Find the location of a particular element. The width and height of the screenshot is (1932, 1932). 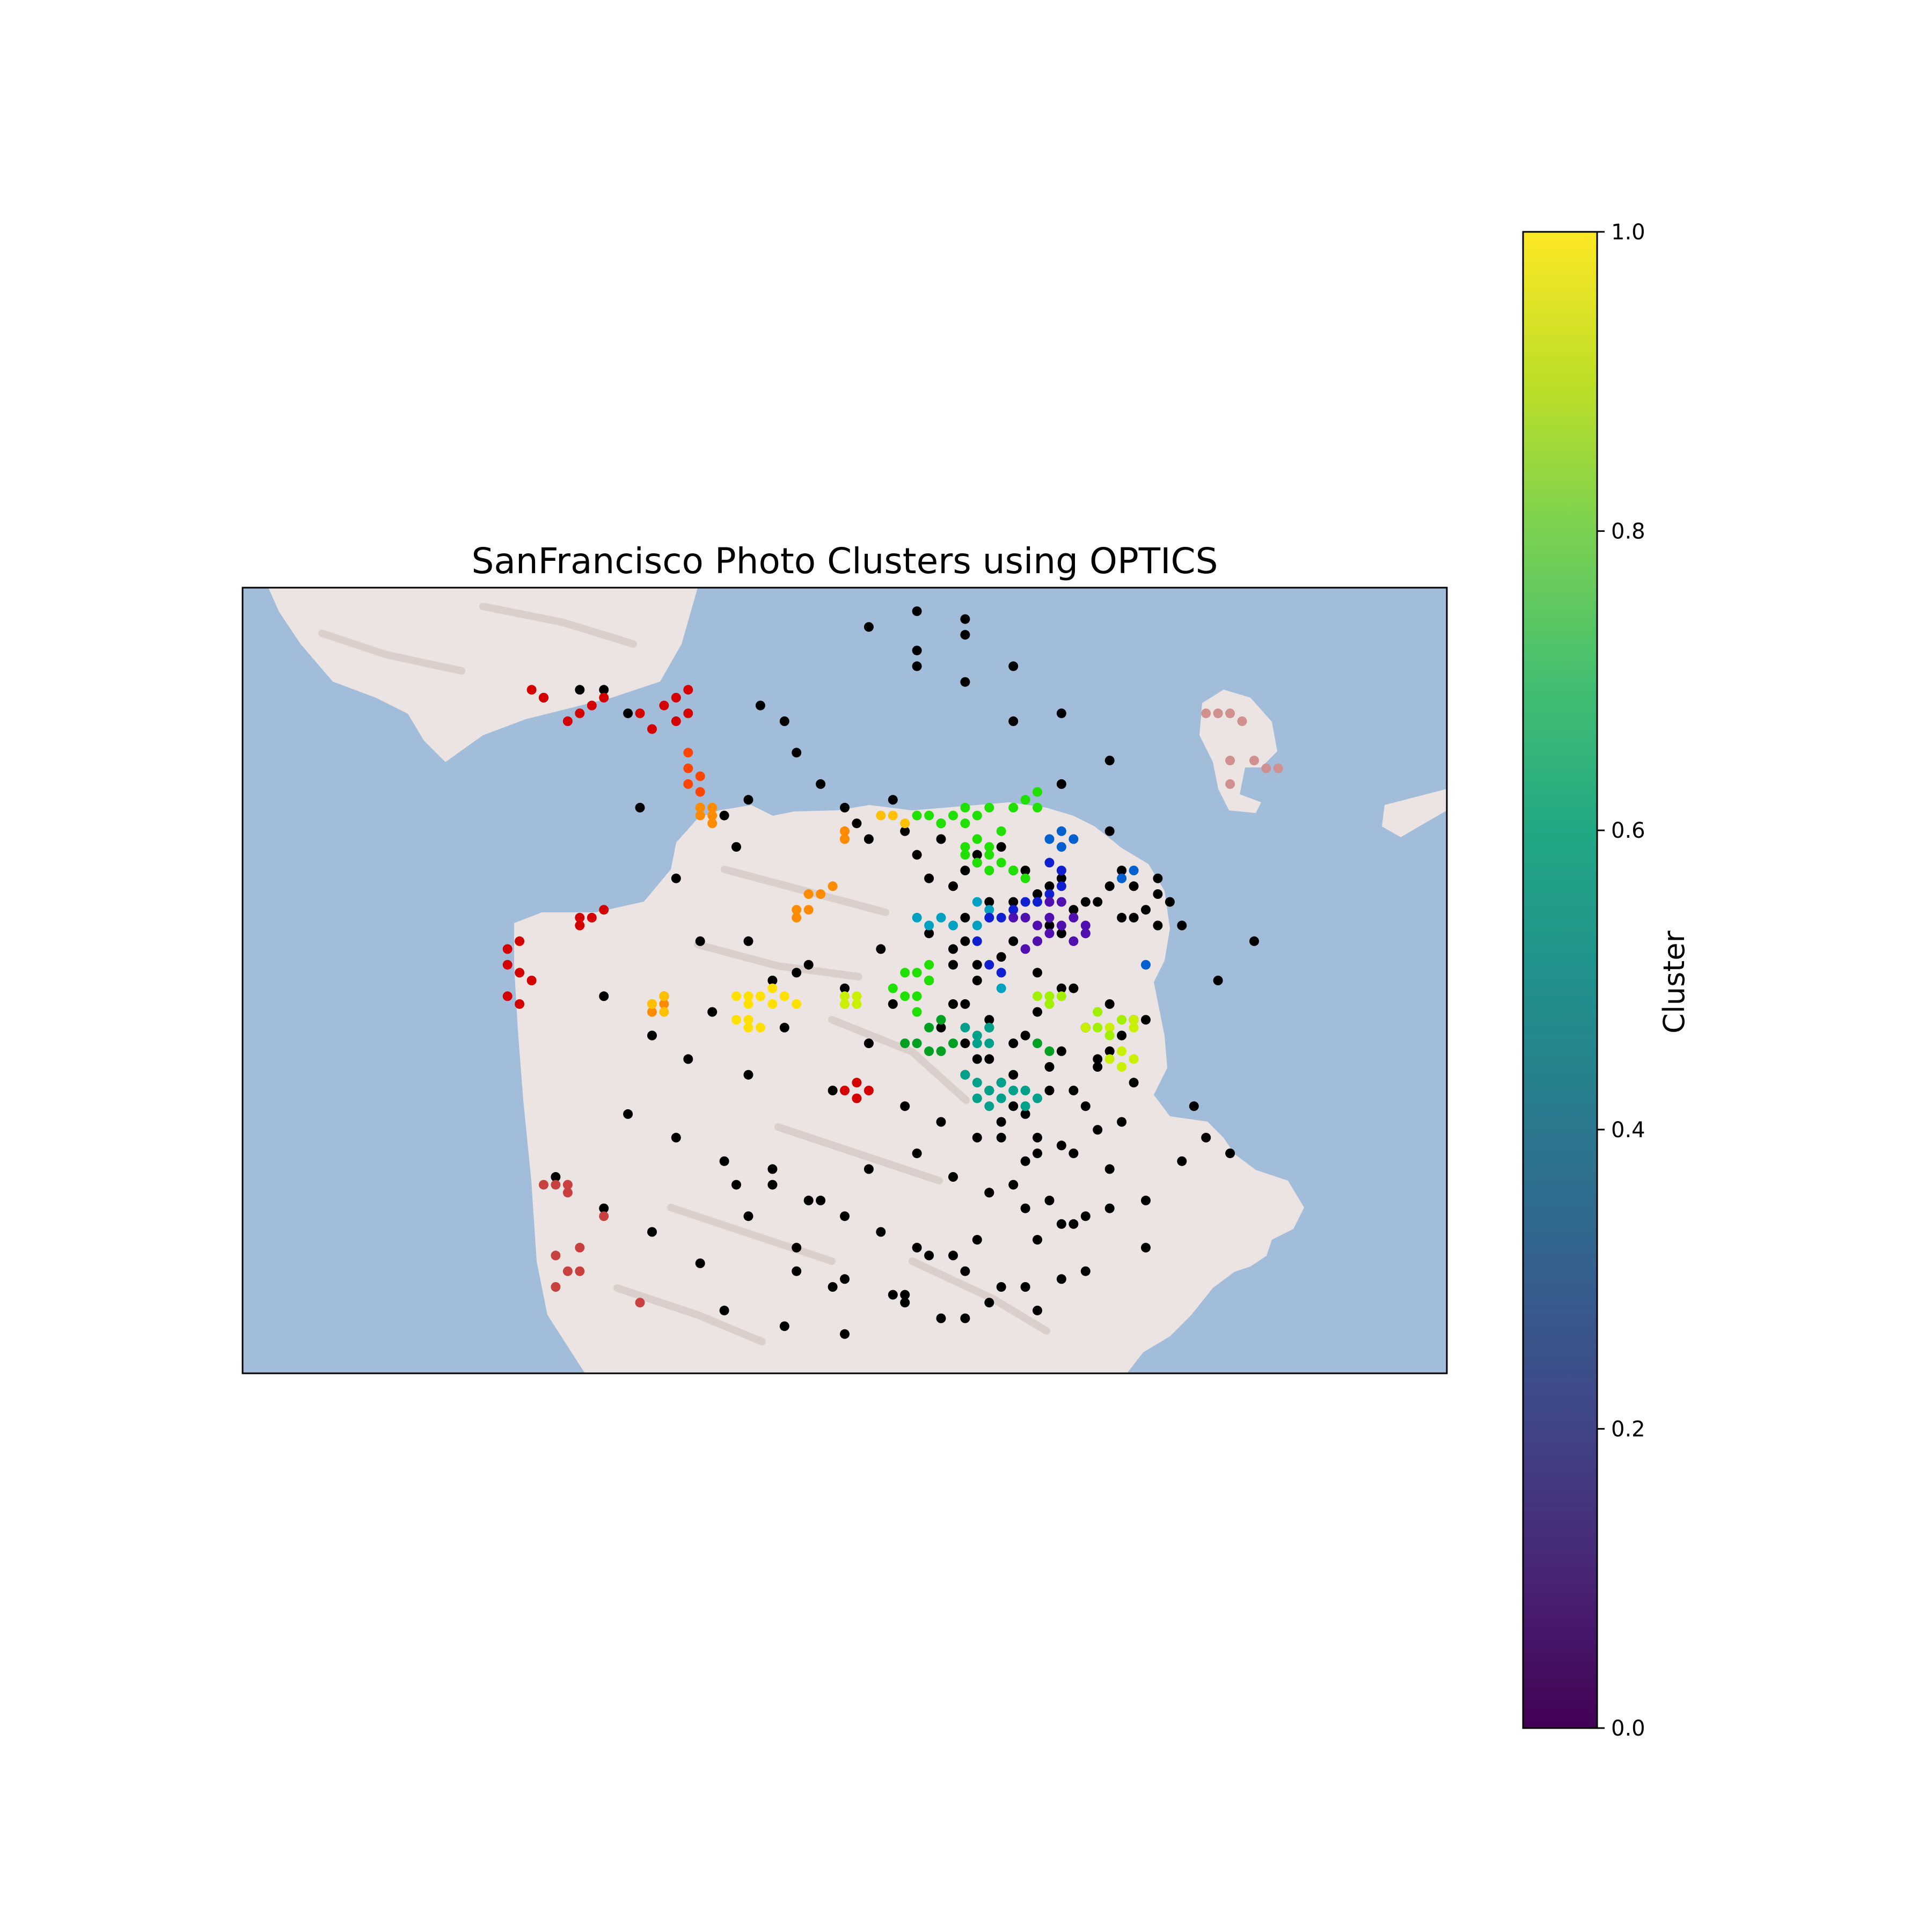

land-angel-island is located at coordinates (1238, 751).